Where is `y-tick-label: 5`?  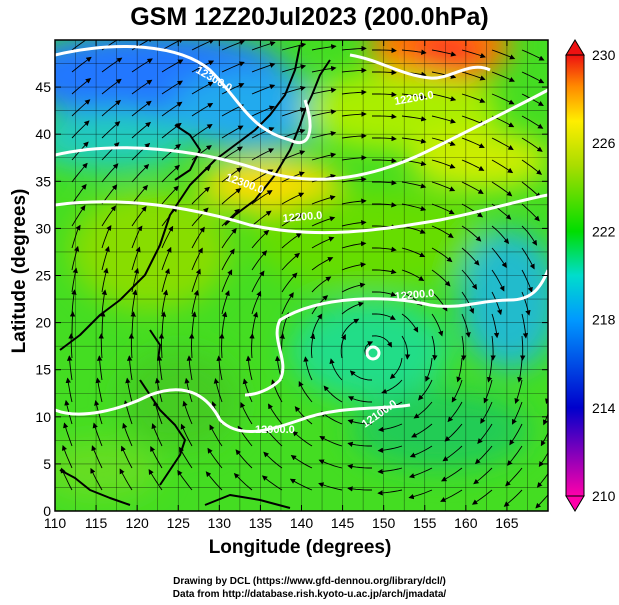
y-tick-label: 5 is located at coordinates (47, 464).